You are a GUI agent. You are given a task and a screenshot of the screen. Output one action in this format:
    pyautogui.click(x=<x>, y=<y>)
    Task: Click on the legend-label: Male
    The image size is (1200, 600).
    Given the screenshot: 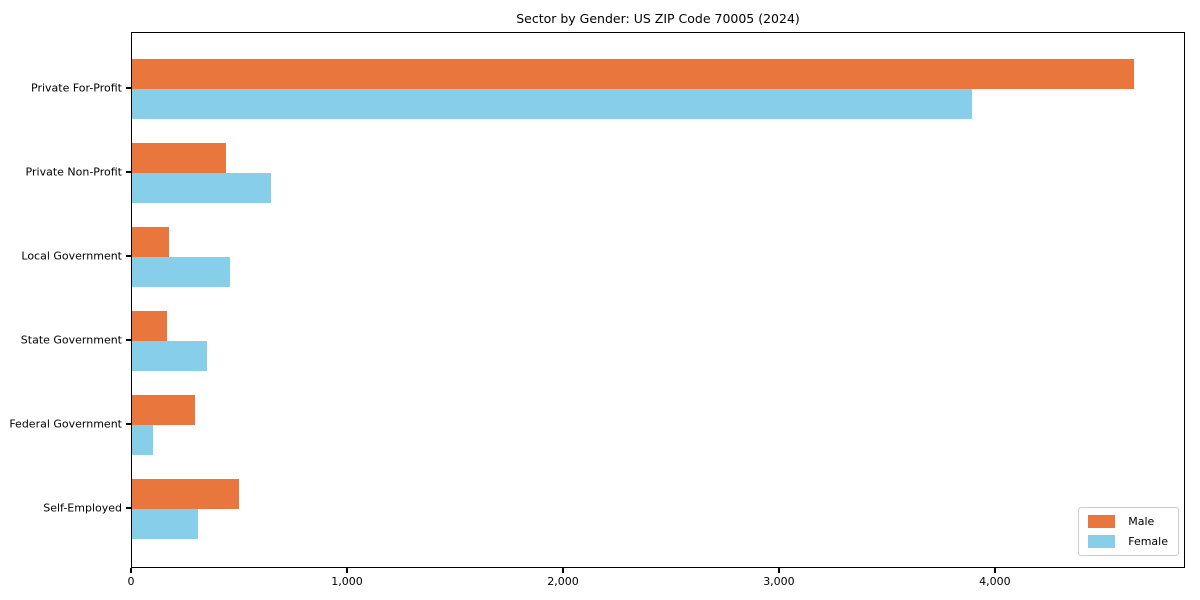 What is the action you would take?
    pyautogui.click(x=1141, y=521)
    